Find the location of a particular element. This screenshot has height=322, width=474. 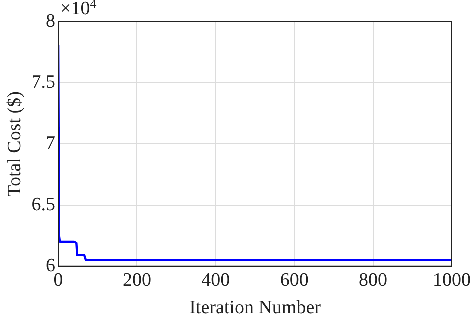

y-axis-title: Total Cost ($) is located at coordinates (15, 144).